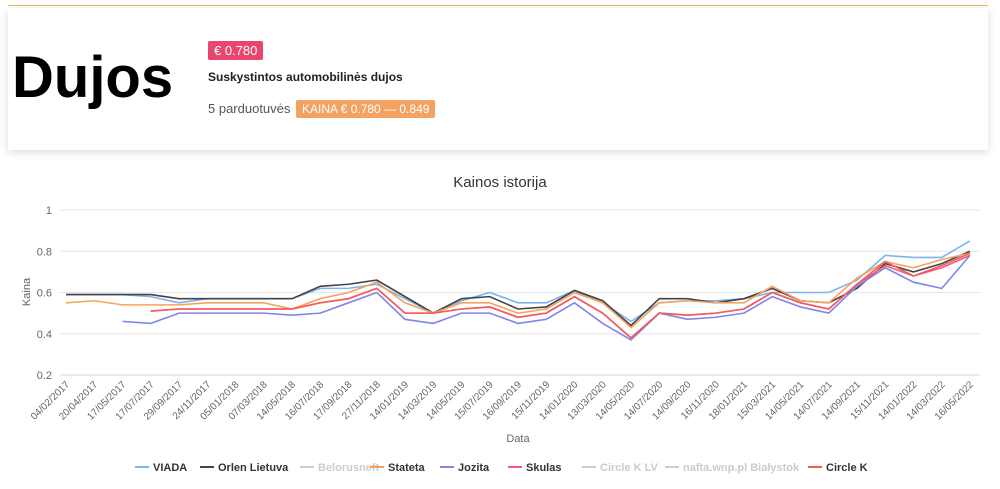 The height and width of the screenshot is (489, 1000). What do you see at coordinates (44, 376) in the screenshot?
I see `y-tick-label: 0.2` at bounding box center [44, 376].